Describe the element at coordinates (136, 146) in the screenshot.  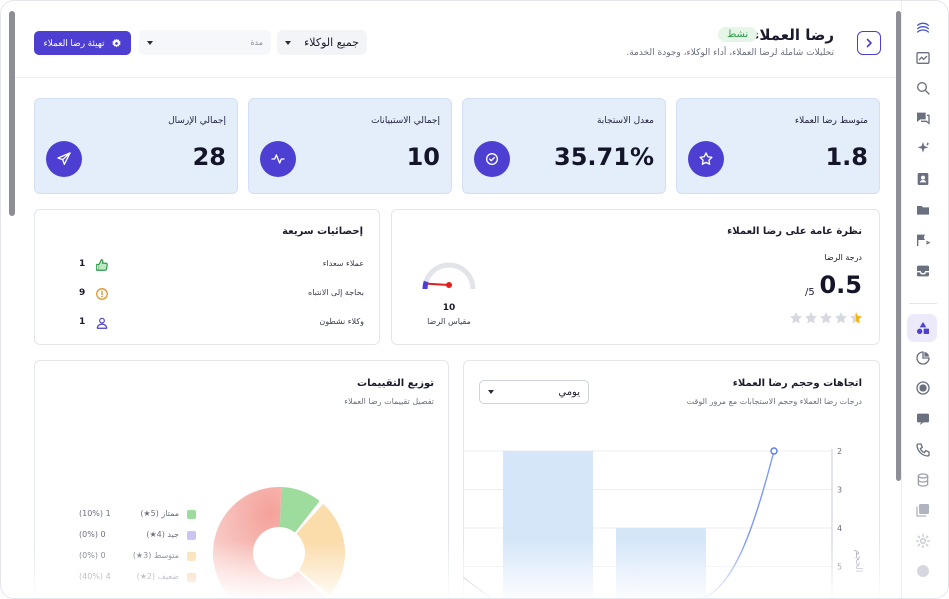
I see `stat-card-total-sent: إجمالي الإرسال 28` at that location.